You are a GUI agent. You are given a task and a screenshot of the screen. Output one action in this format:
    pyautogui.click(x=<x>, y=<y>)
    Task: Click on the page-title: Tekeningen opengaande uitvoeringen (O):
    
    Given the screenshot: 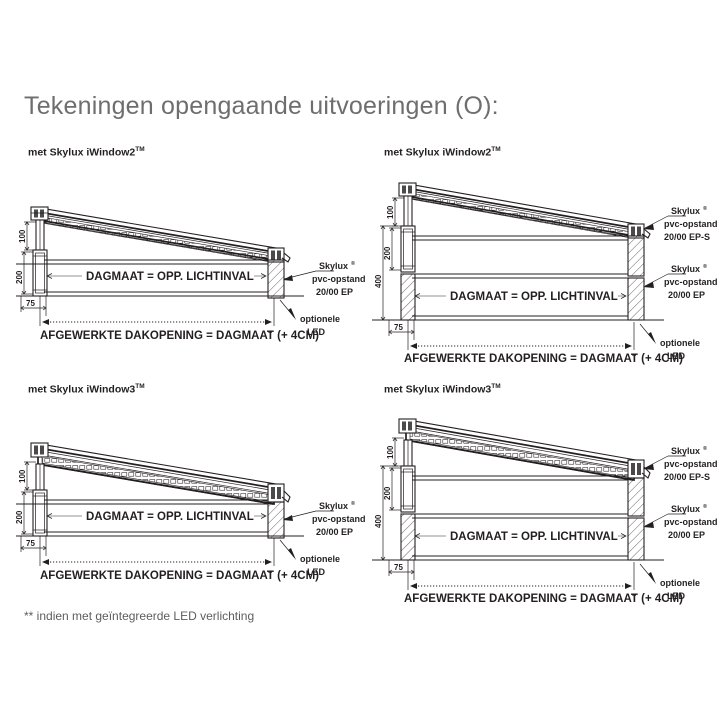 What is the action you would take?
    pyautogui.click(x=261, y=106)
    